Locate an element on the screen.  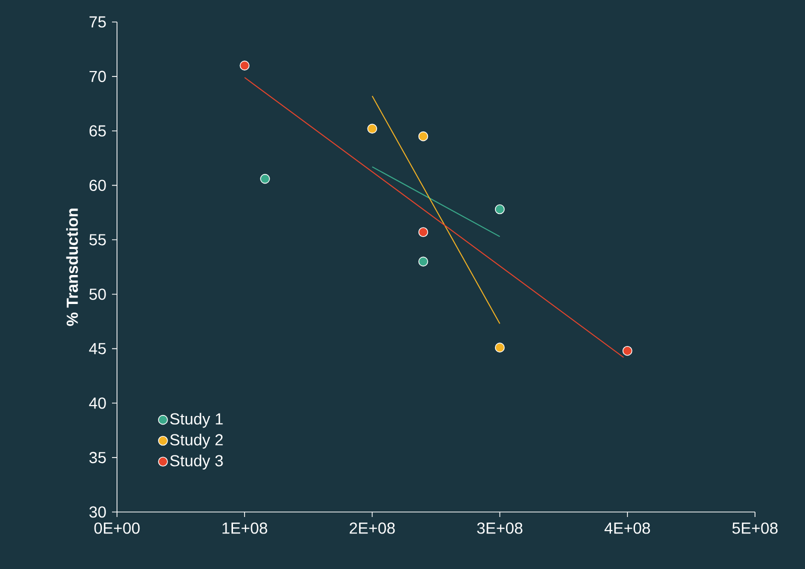
y-tick-label: 75 is located at coordinates (98, 22).